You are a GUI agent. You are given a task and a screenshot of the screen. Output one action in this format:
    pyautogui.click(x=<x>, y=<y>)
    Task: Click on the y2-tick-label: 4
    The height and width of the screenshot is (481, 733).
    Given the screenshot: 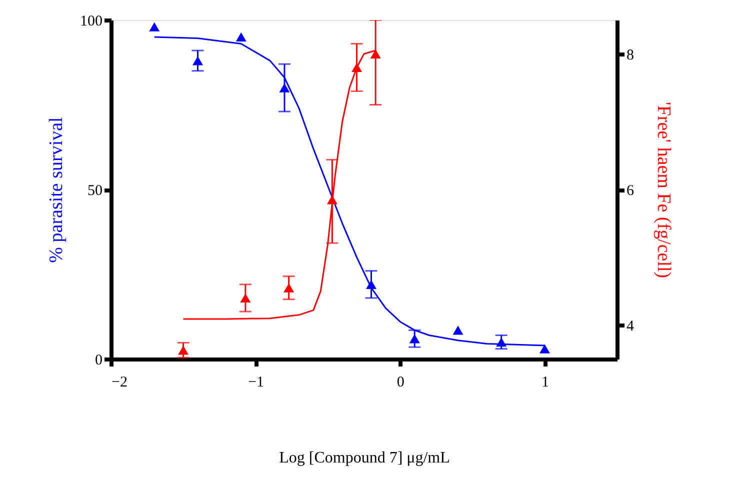 What is the action you would take?
    pyautogui.click(x=630, y=326)
    